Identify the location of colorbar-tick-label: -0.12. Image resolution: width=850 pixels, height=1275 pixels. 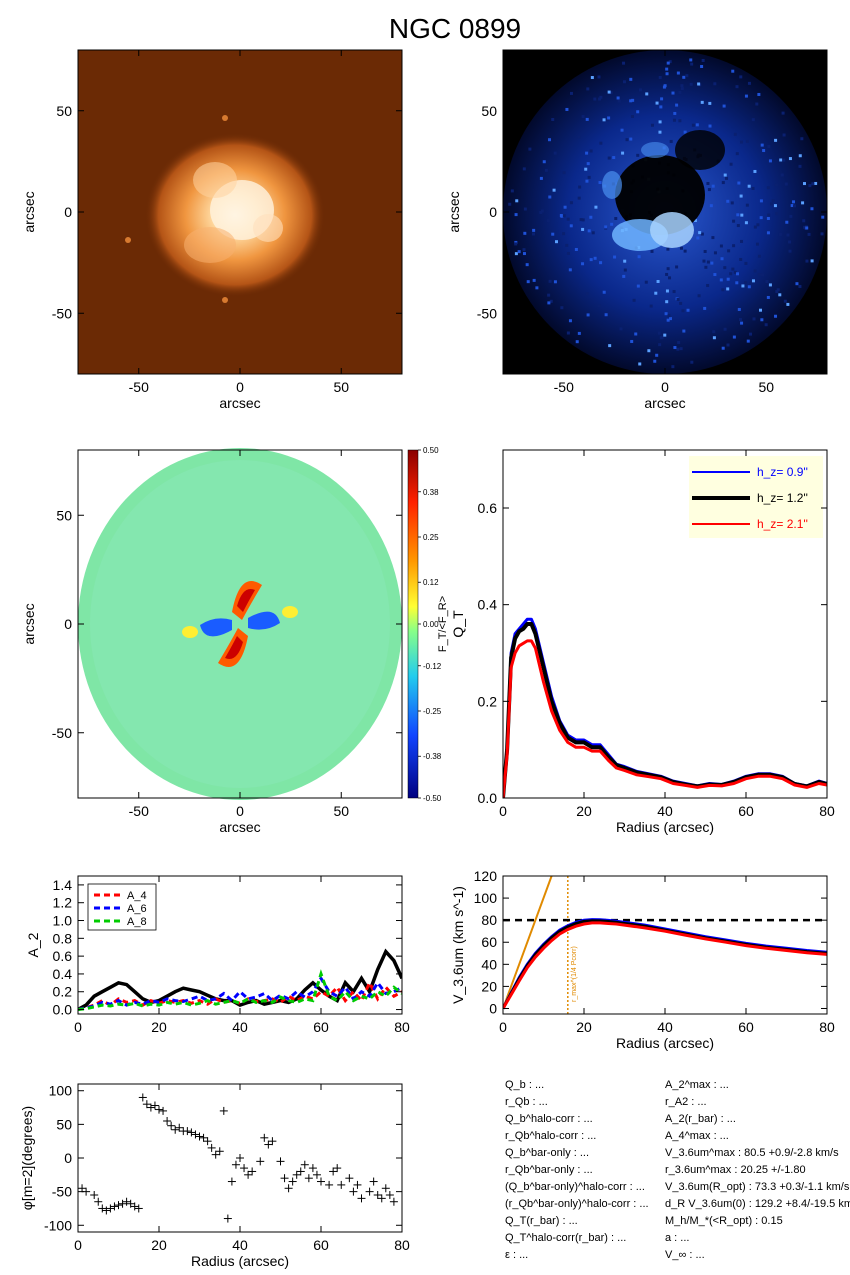
(432, 666).